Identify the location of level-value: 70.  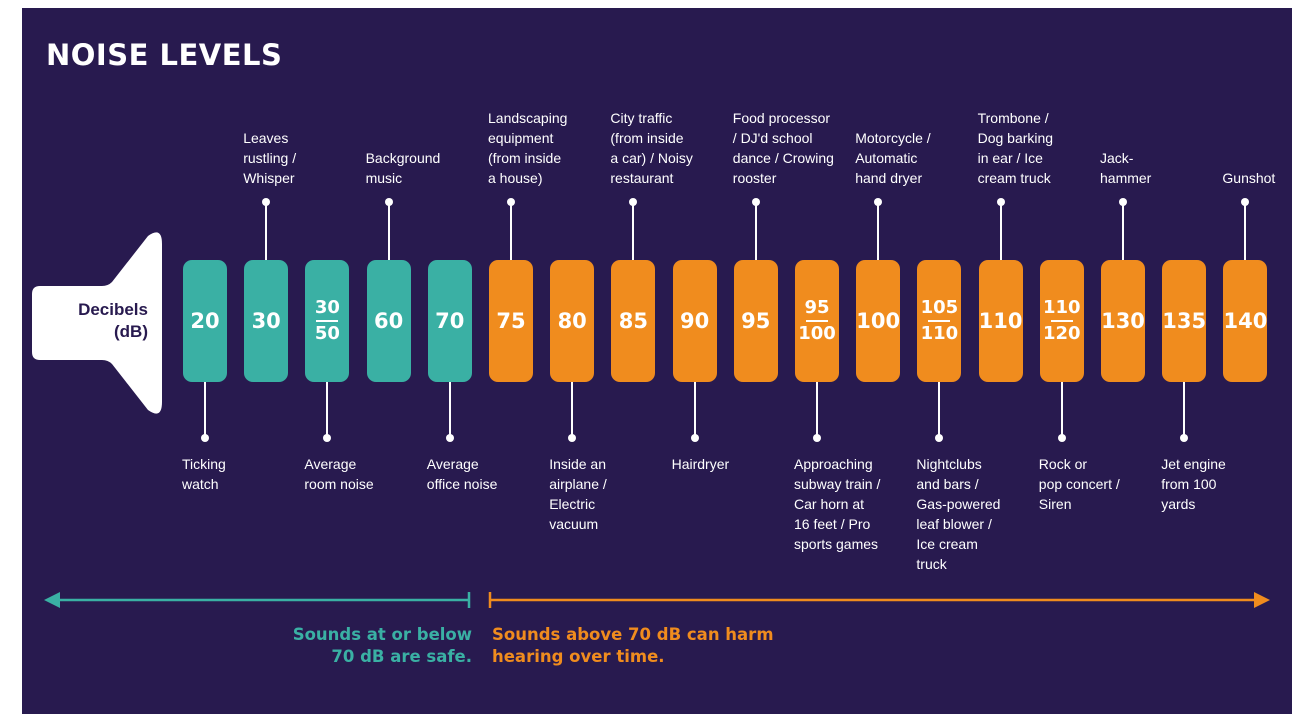
(450, 321).